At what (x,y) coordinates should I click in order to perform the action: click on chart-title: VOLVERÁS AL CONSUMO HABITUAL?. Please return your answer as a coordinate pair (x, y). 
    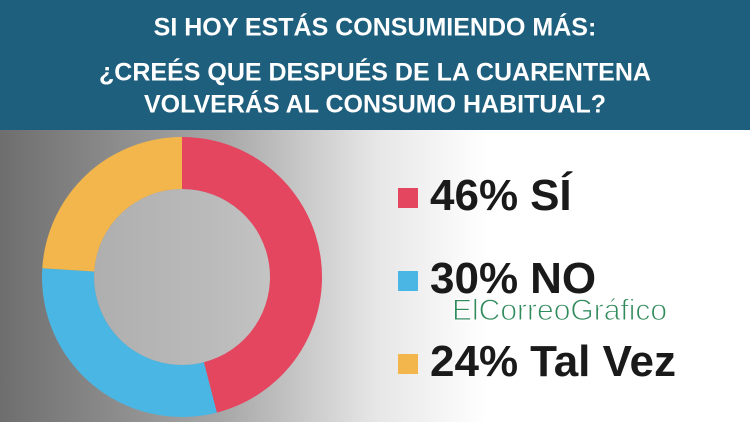
    Looking at the image, I should click on (375, 104).